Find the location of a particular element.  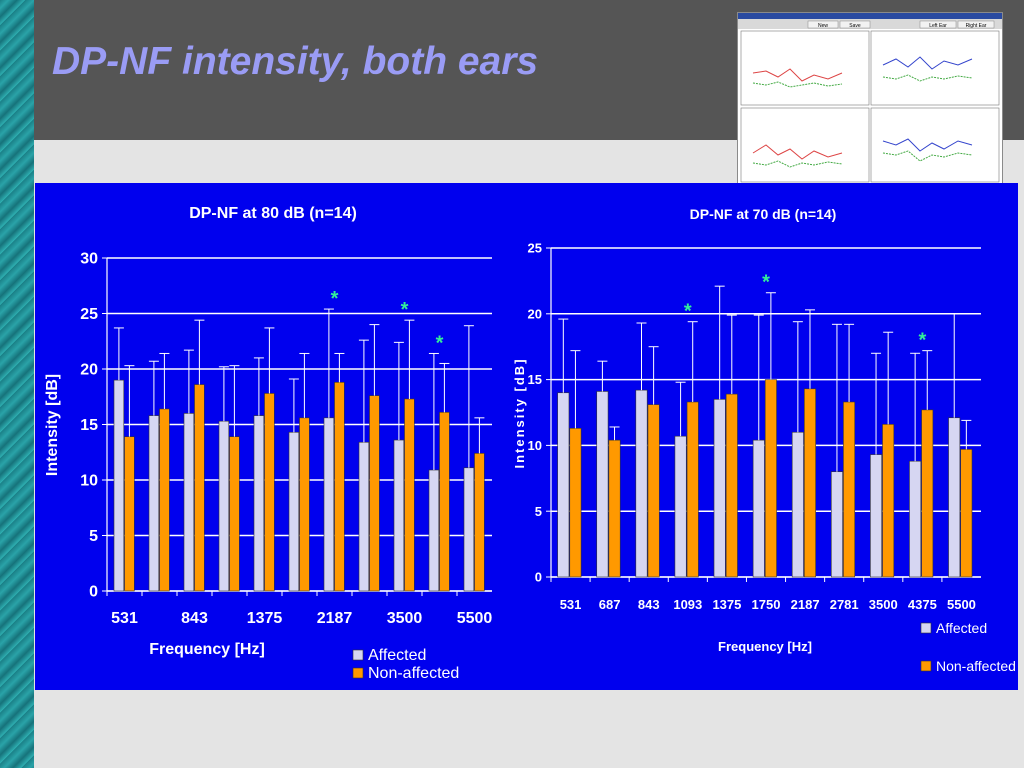

x-tick-label: 687 is located at coordinates (610, 604).